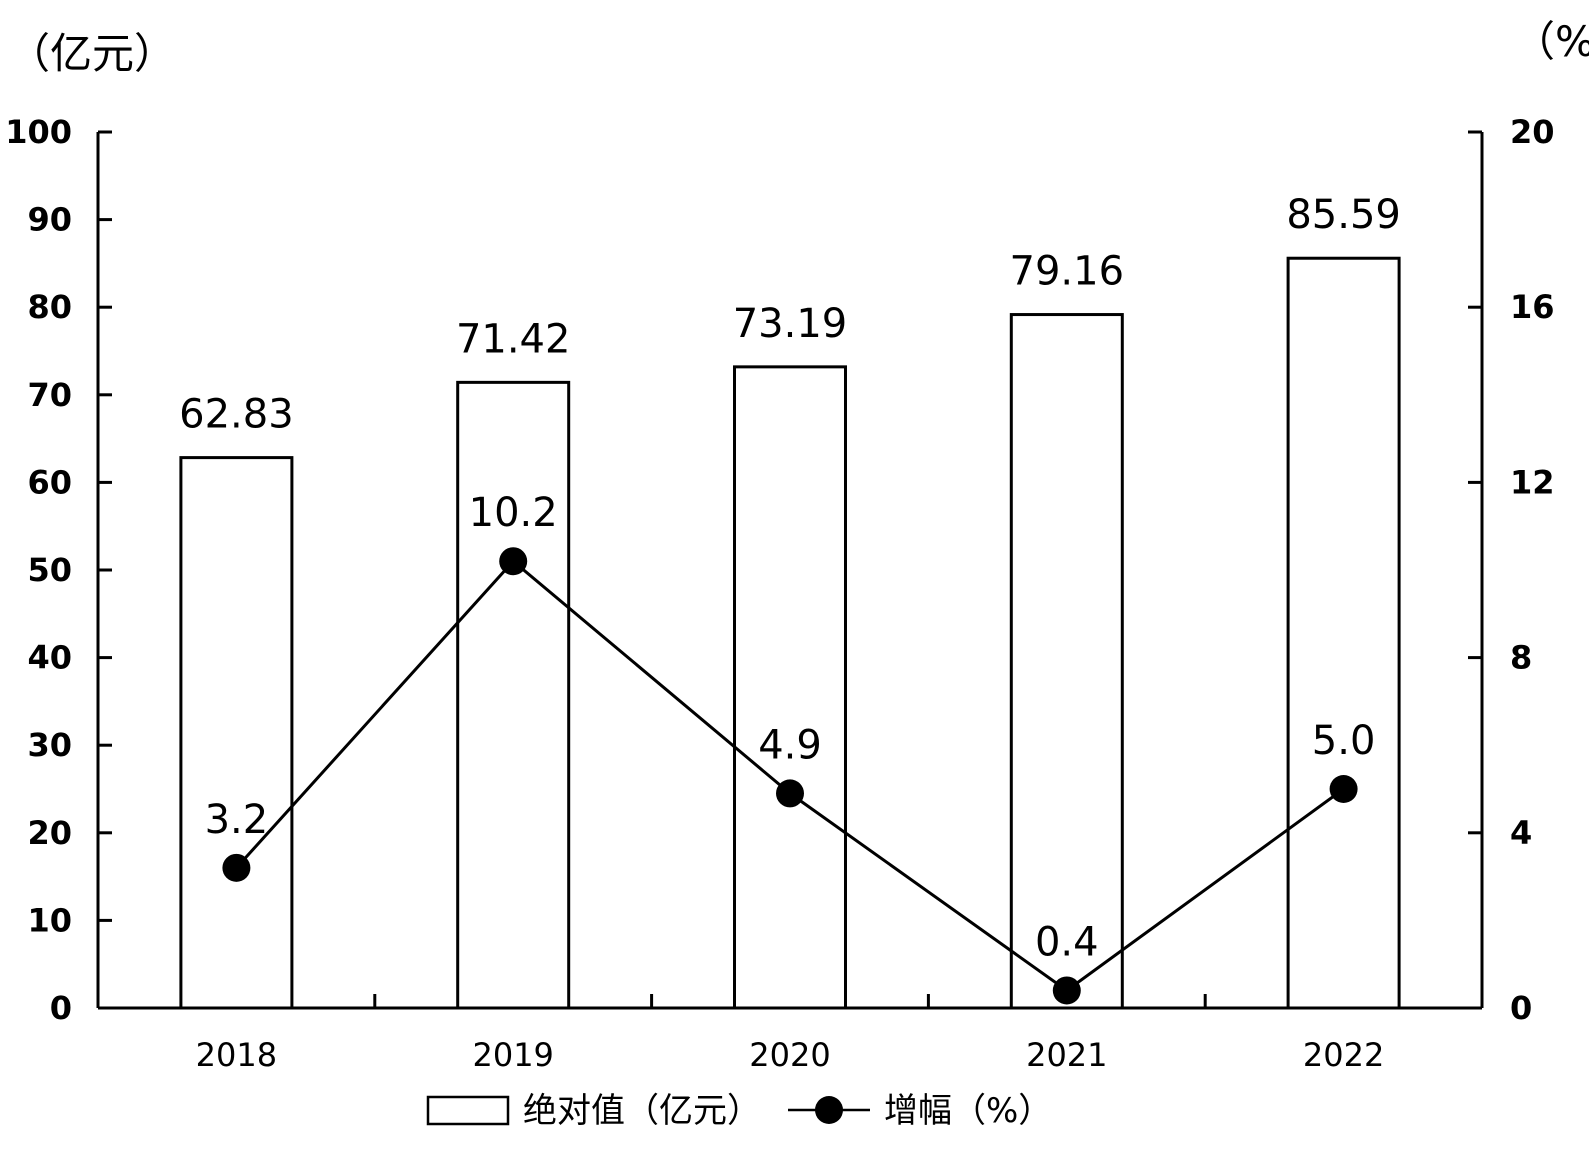 The image size is (1589, 1149). What do you see at coordinates (512, 1055) in the screenshot?
I see `category-label: 2019` at bounding box center [512, 1055].